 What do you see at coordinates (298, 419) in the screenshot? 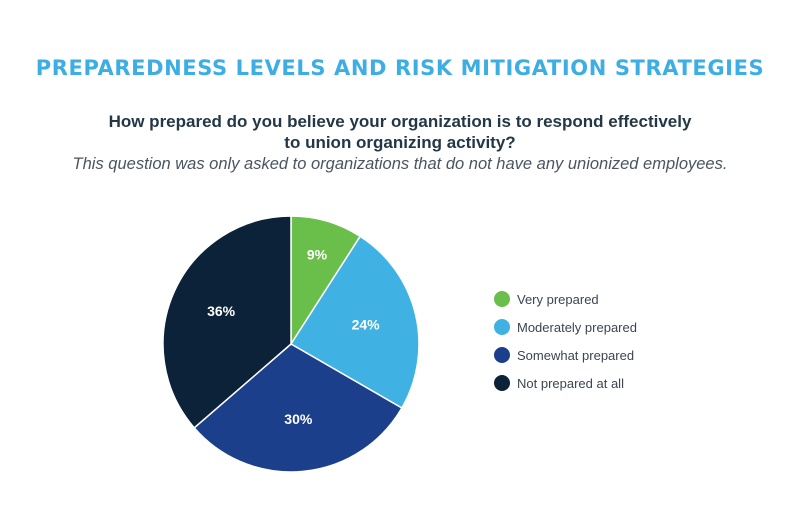
I see `pie-slice-label: 30%` at bounding box center [298, 419].